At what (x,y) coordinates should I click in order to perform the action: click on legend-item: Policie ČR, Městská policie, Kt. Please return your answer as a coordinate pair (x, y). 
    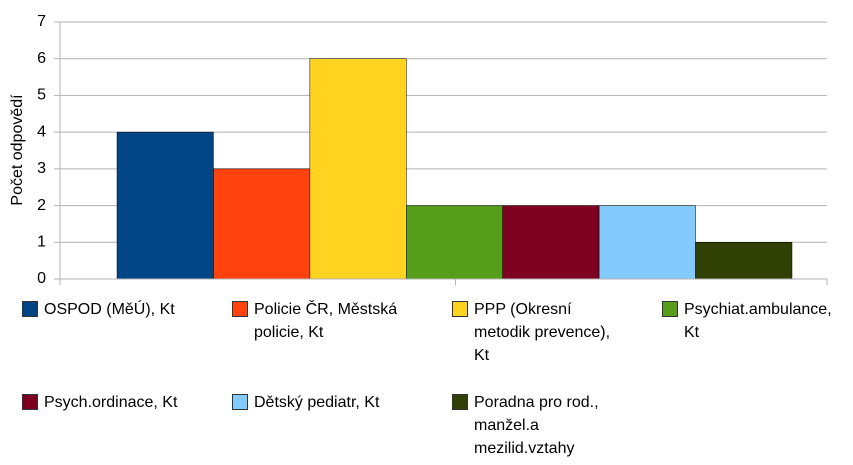
    Looking at the image, I should click on (329, 321).